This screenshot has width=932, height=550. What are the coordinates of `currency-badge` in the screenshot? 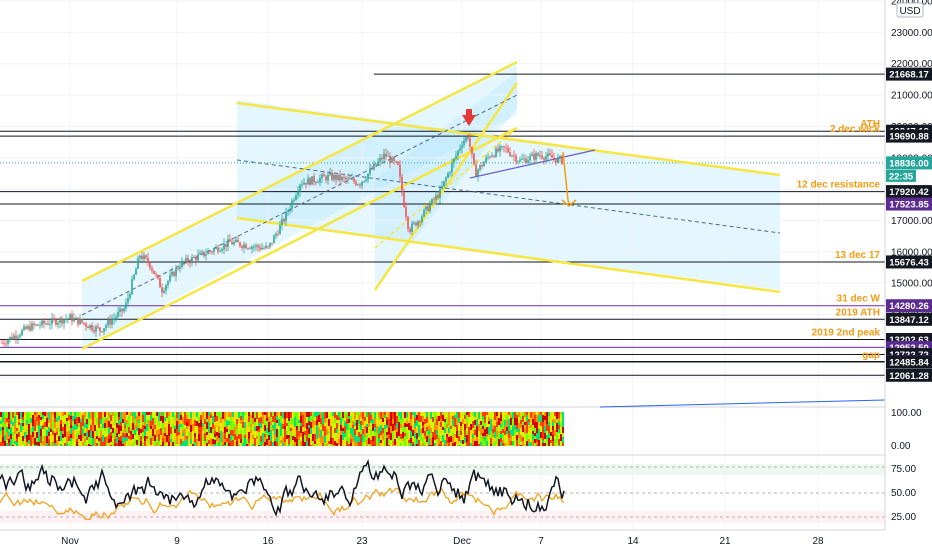 It's located at (910, 10).